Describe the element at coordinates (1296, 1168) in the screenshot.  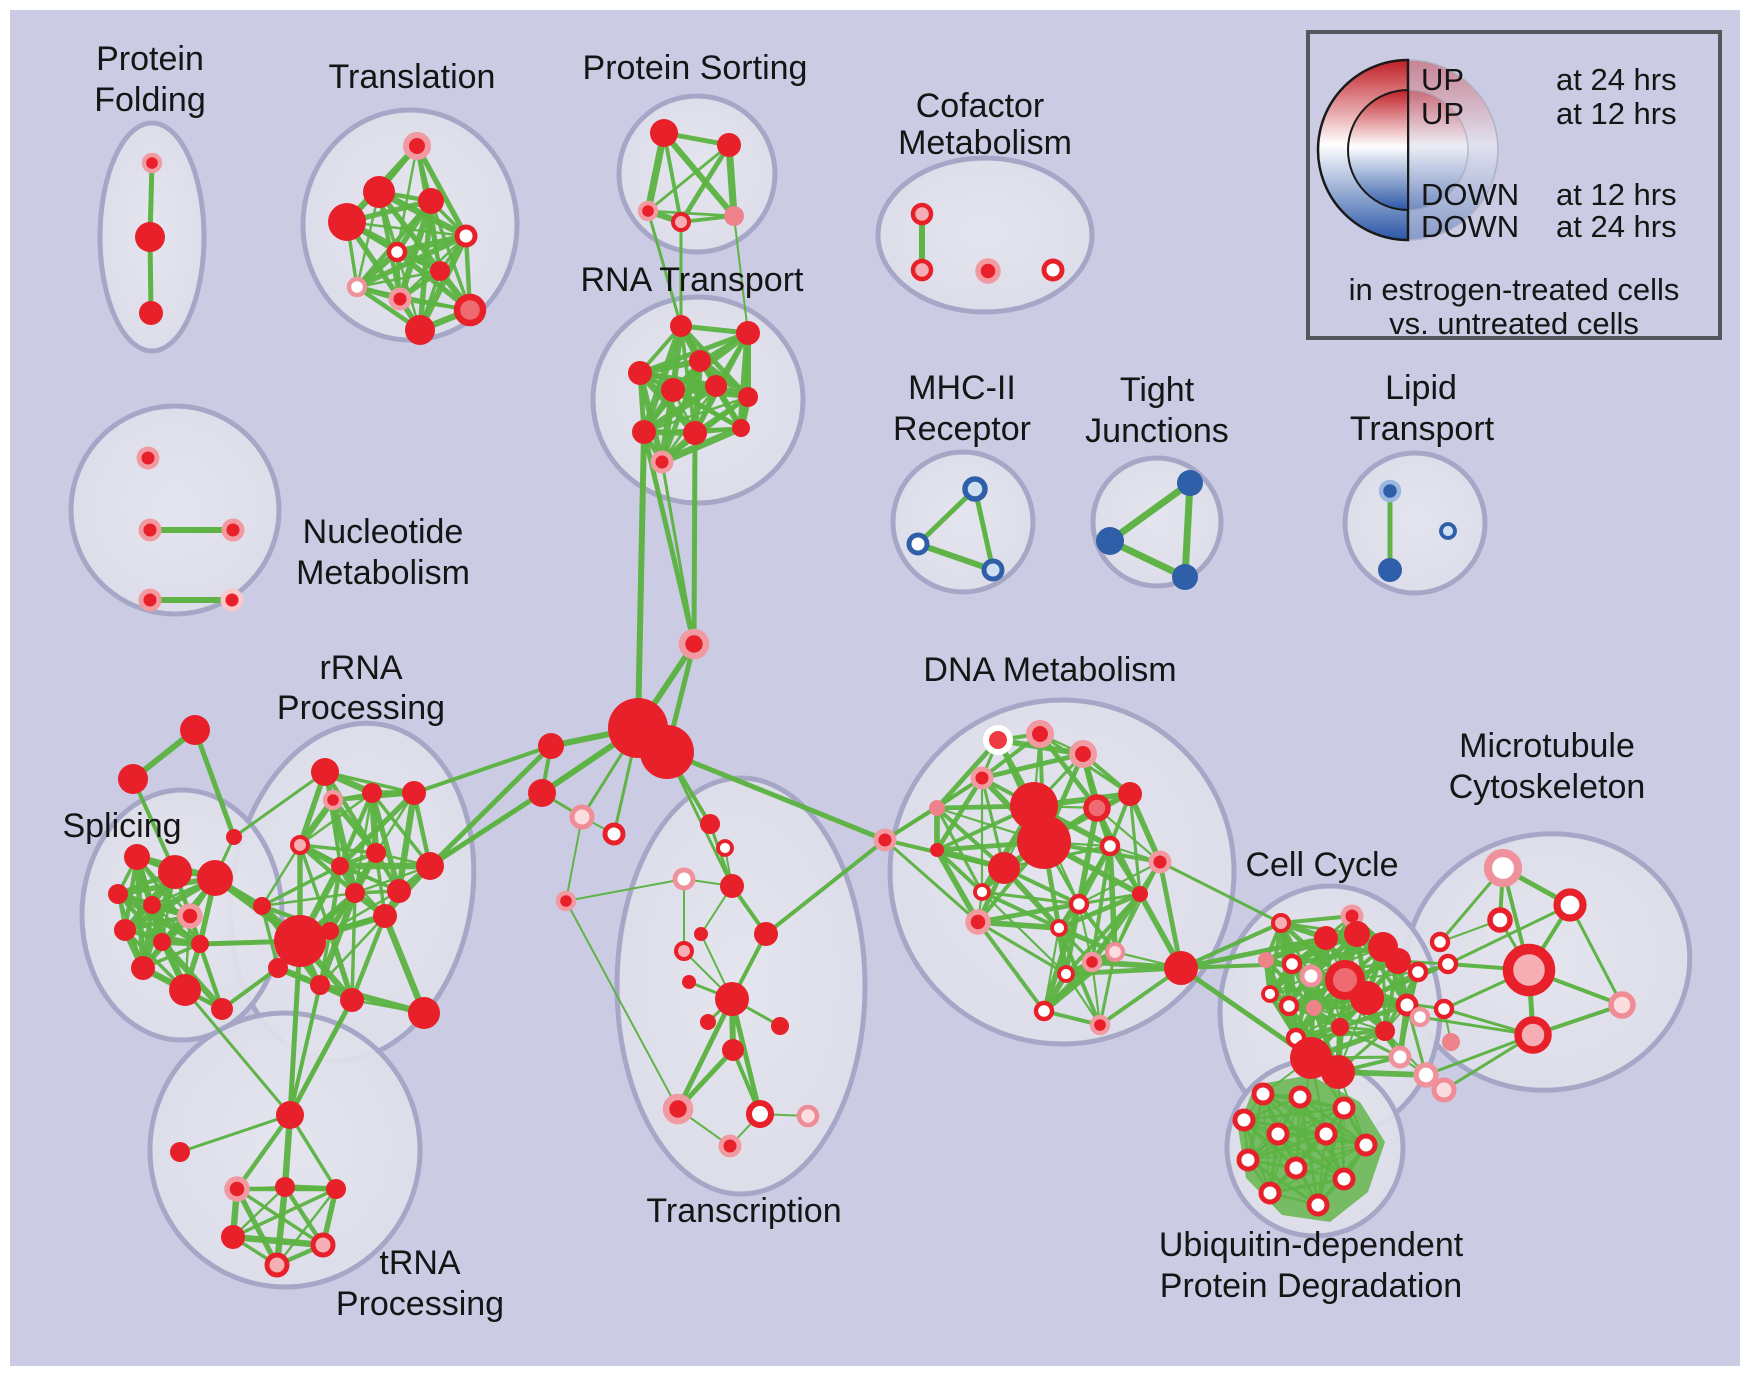
I see `gene-set-node-U8` at that location.